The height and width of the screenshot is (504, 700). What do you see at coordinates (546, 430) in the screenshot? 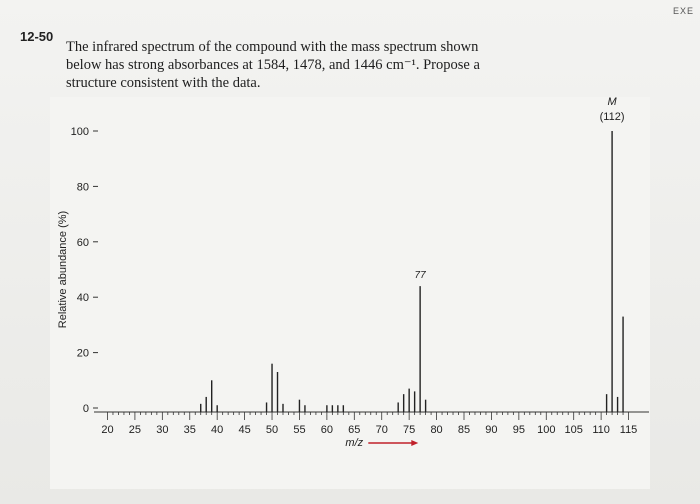
I see `x-tick-label: 100` at bounding box center [546, 430].